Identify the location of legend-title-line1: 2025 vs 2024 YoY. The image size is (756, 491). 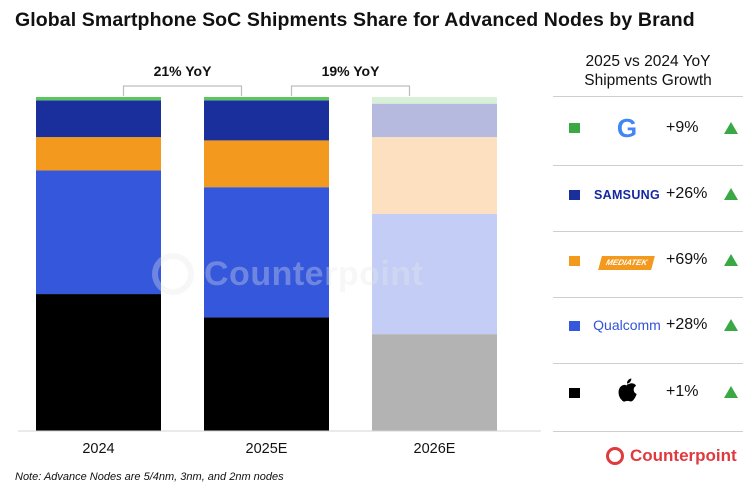
(648, 61).